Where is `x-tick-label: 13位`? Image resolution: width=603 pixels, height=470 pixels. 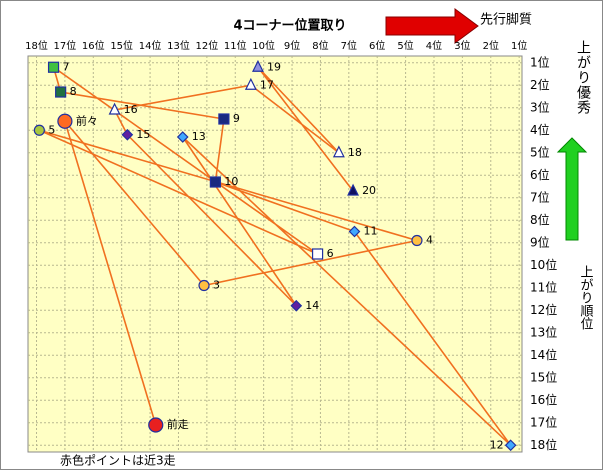 x-tick-label: 13位 is located at coordinates (178, 45).